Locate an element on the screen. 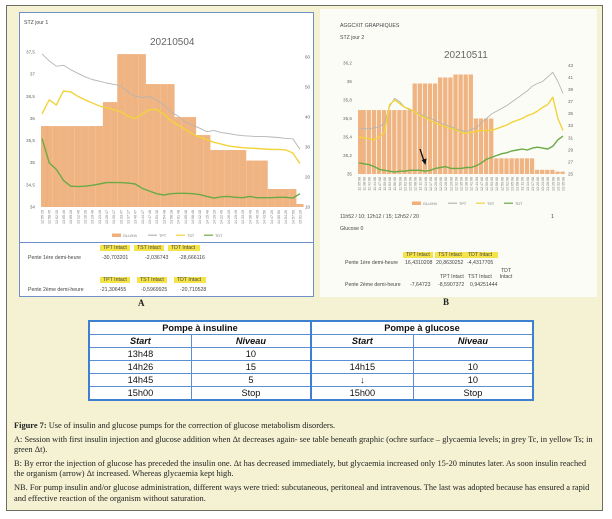 The image size is (612, 519). col-start-insulin: Start is located at coordinates (140, 341).